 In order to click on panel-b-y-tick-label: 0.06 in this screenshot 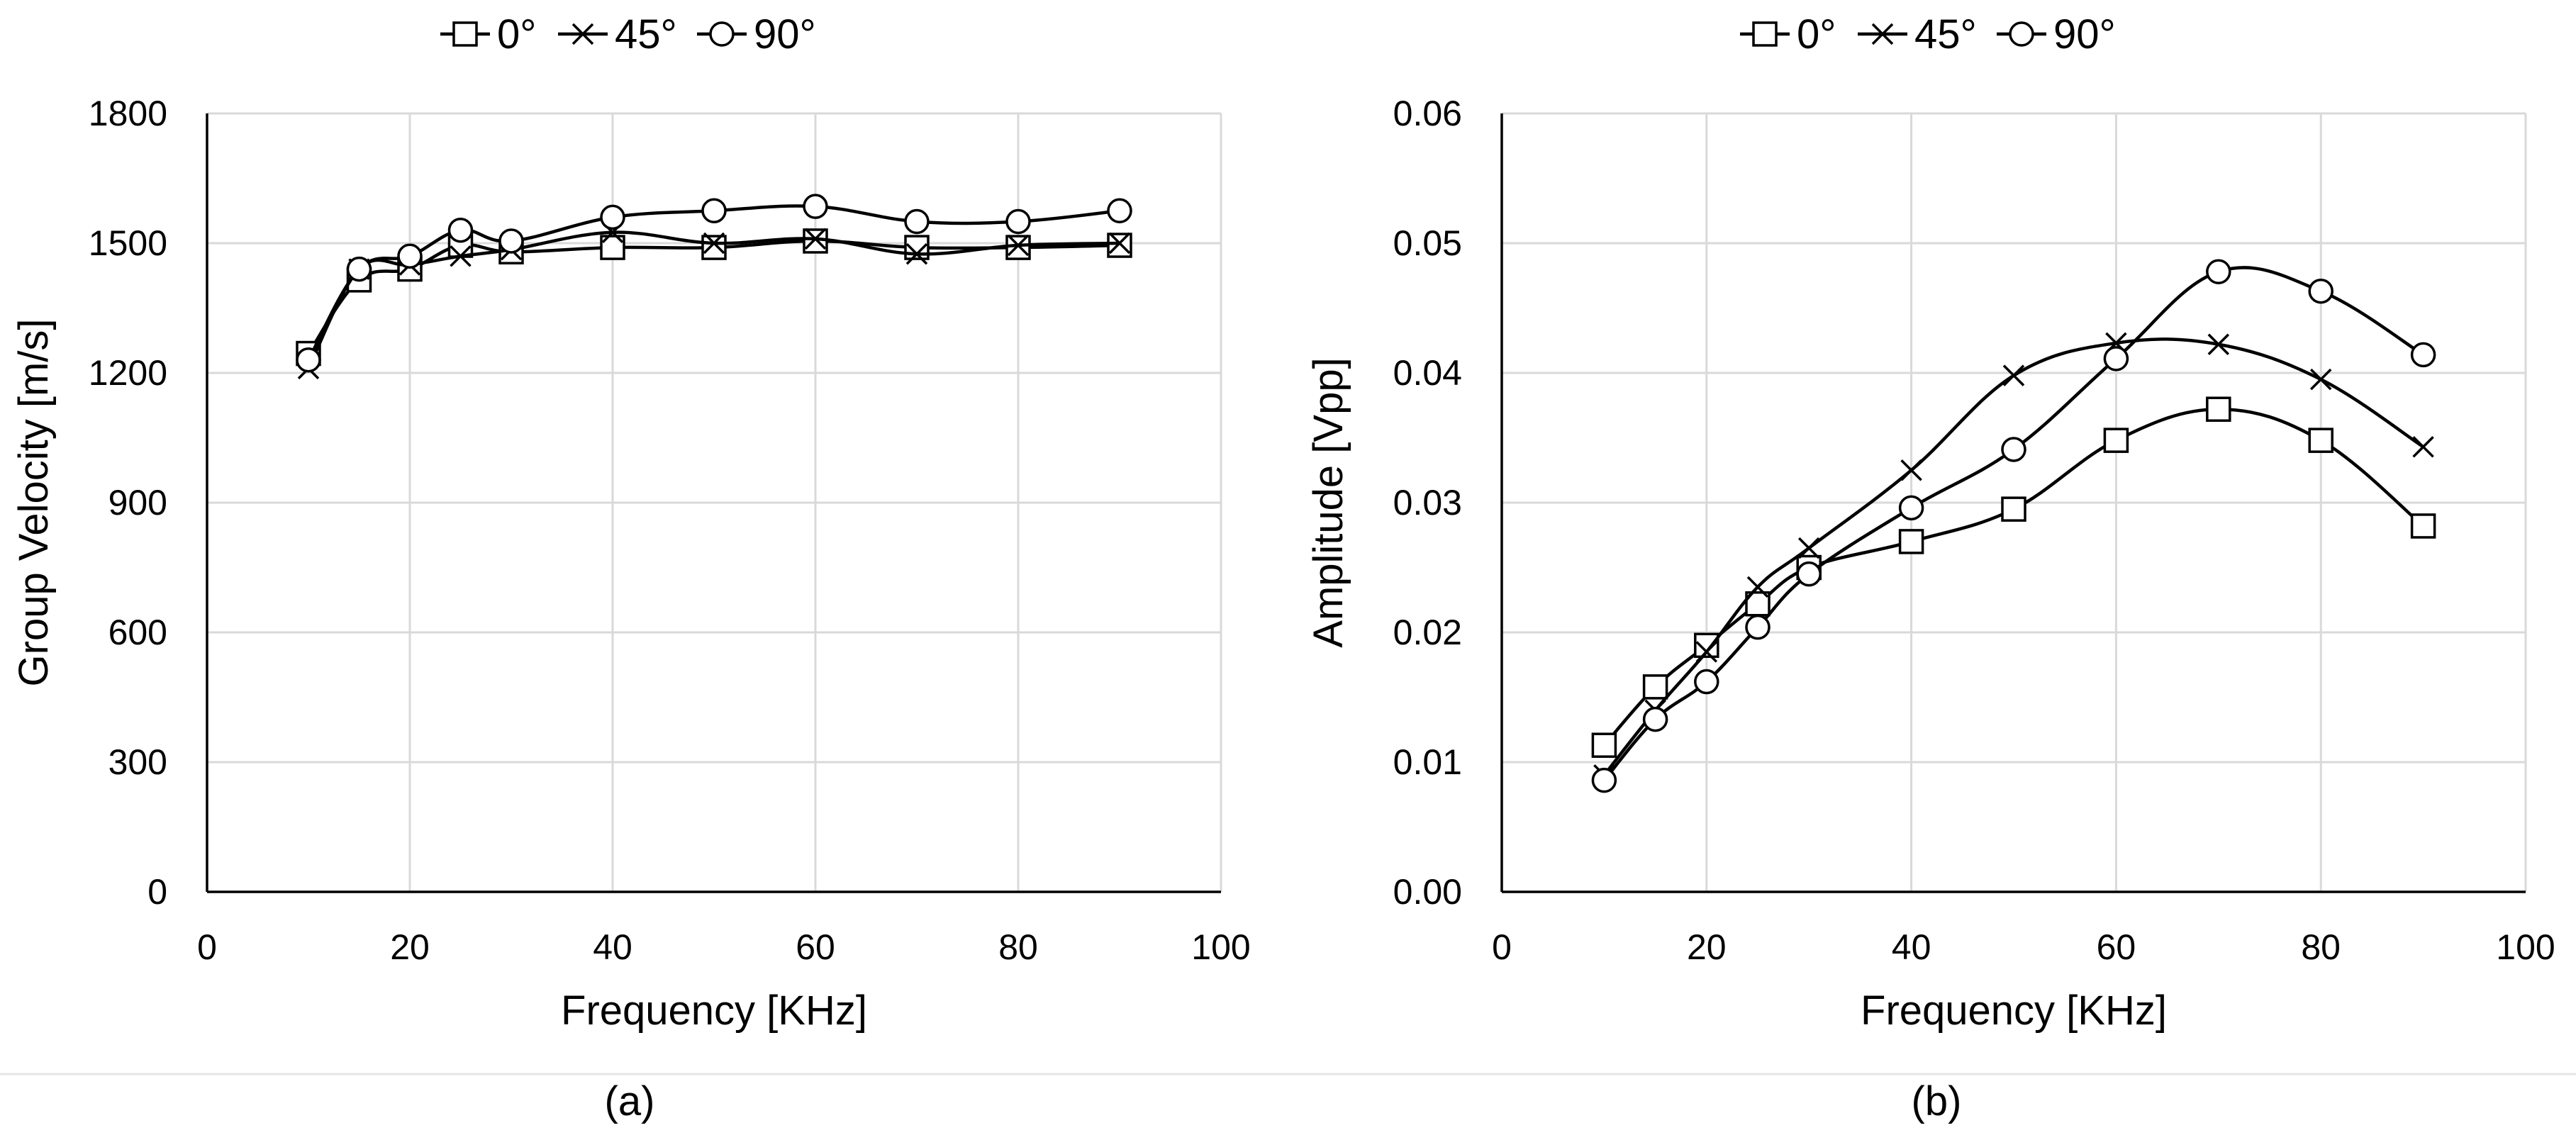, I will do `click(1427, 113)`.